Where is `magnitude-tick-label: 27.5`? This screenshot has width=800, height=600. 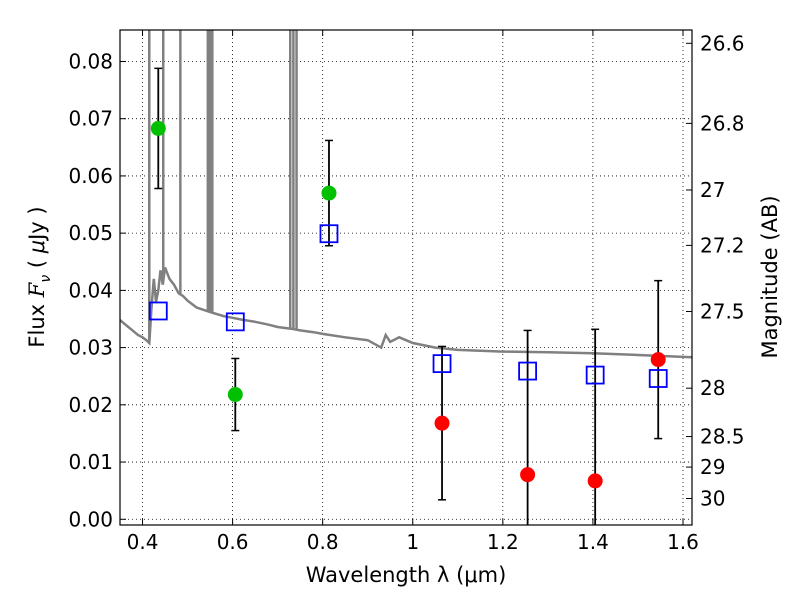 magnitude-tick-label: 27.5 is located at coordinates (722, 312).